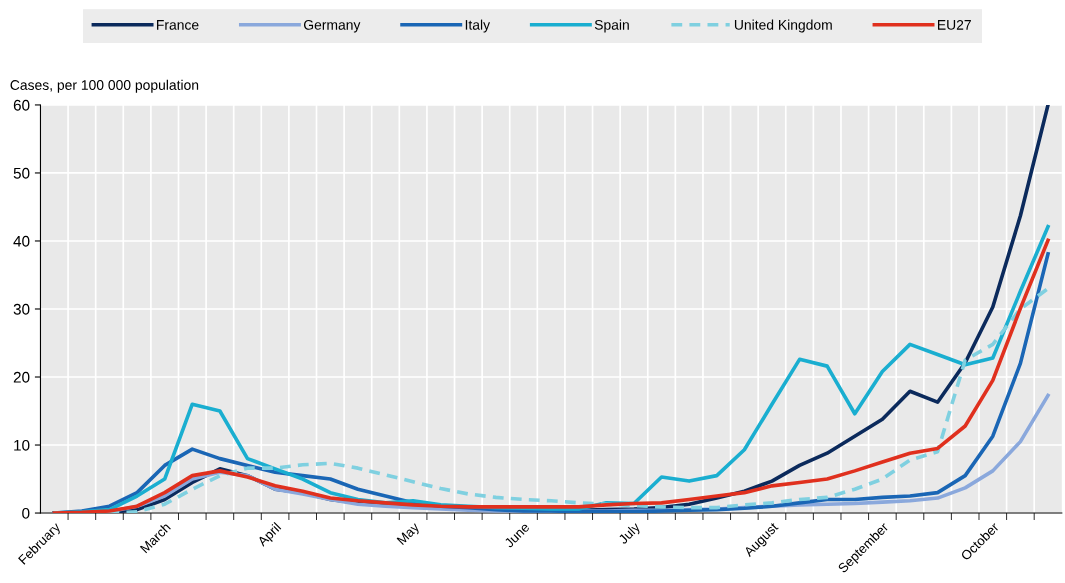 The height and width of the screenshot is (583, 1065). I want to click on y-tick-label: 20, so click(21, 377).